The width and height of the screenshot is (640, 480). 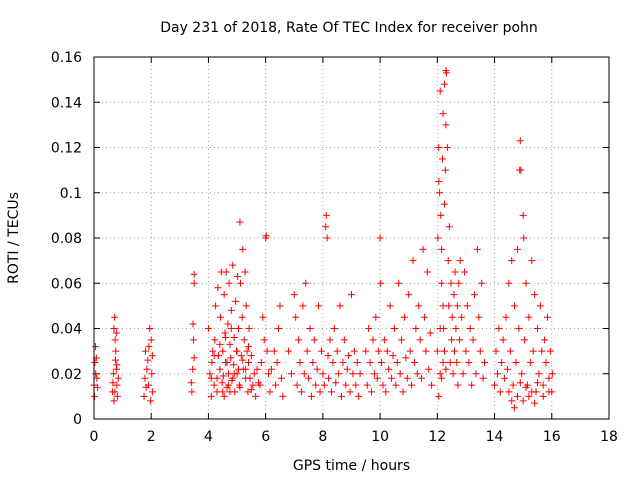 What do you see at coordinates (380, 437) in the screenshot?
I see `x-tick-label: 10` at bounding box center [380, 437].